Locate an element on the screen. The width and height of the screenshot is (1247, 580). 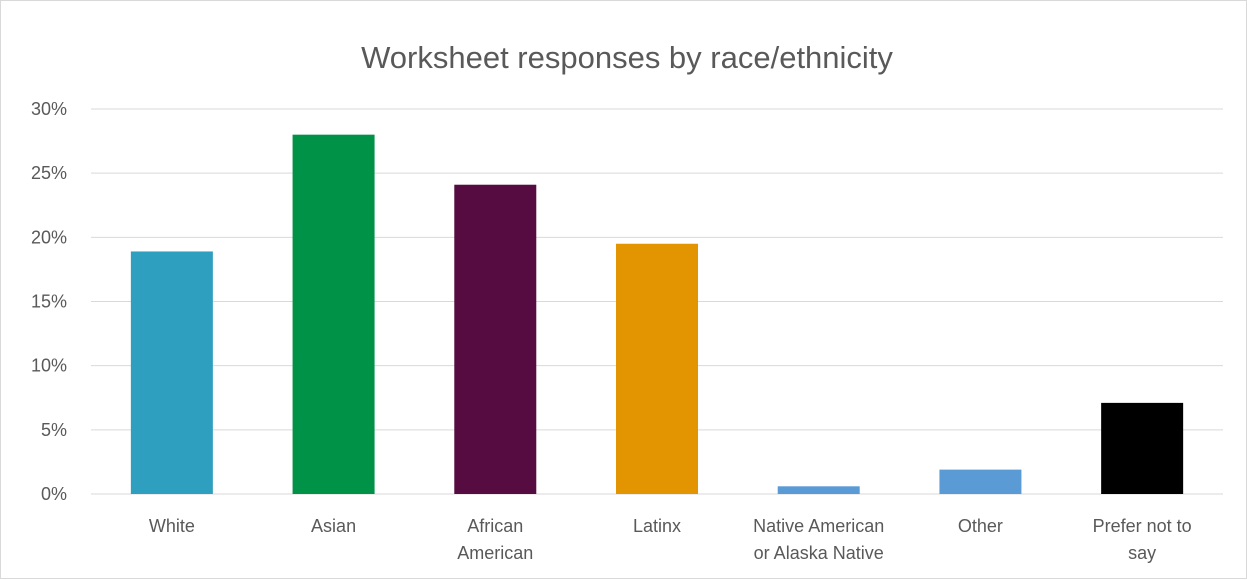
y-tick-label: 5% is located at coordinates (54, 430).